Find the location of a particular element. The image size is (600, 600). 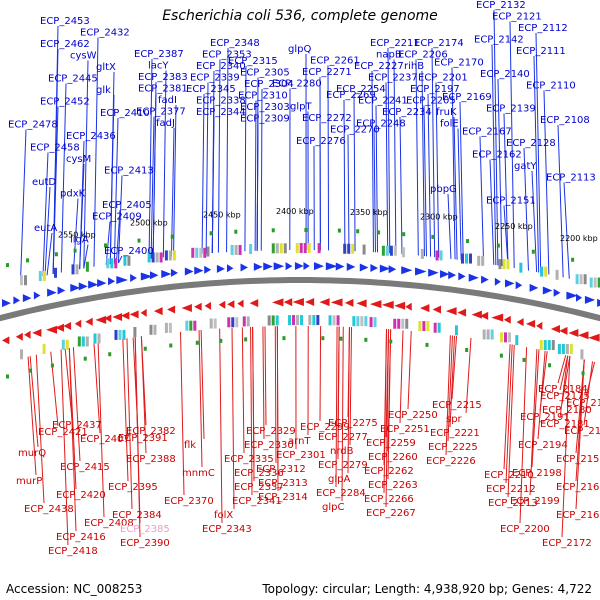

forward-gene-label: eutD is located at coordinates (44, 182).